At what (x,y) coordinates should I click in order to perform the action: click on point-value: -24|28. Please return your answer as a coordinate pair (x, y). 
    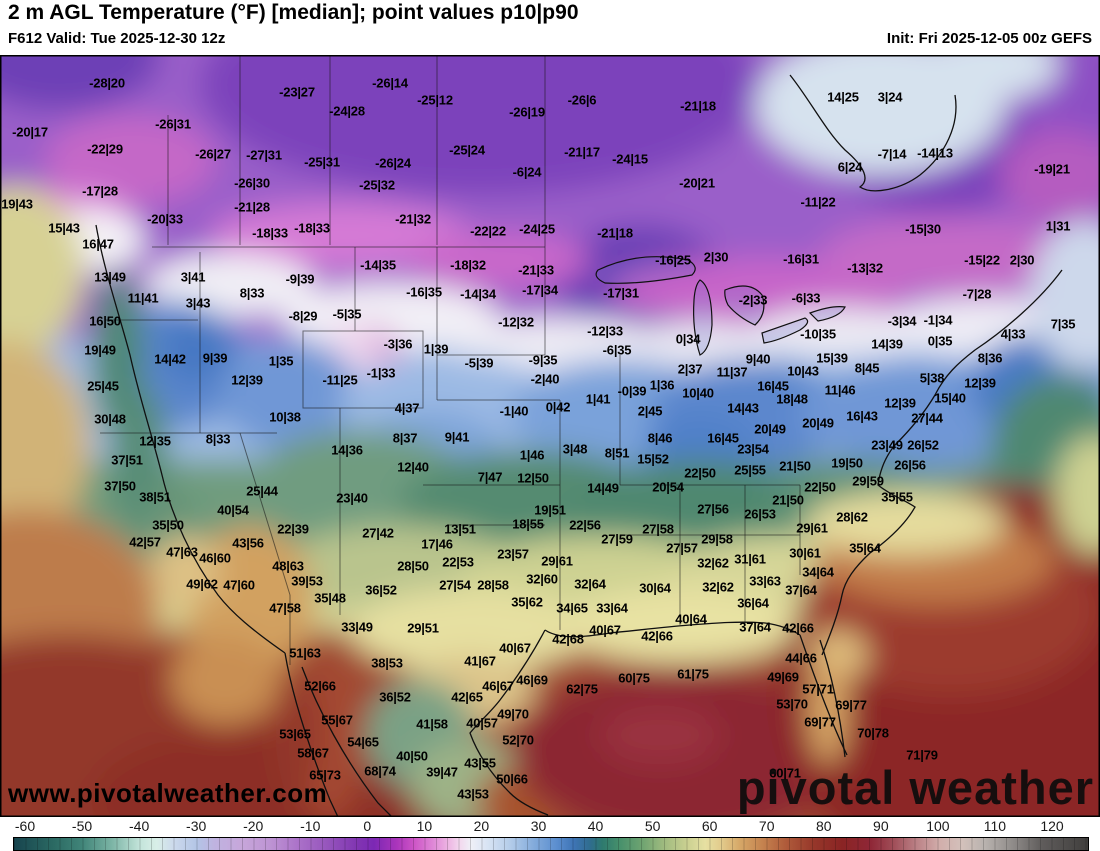
    Looking at the image, I should click on (347, 111).